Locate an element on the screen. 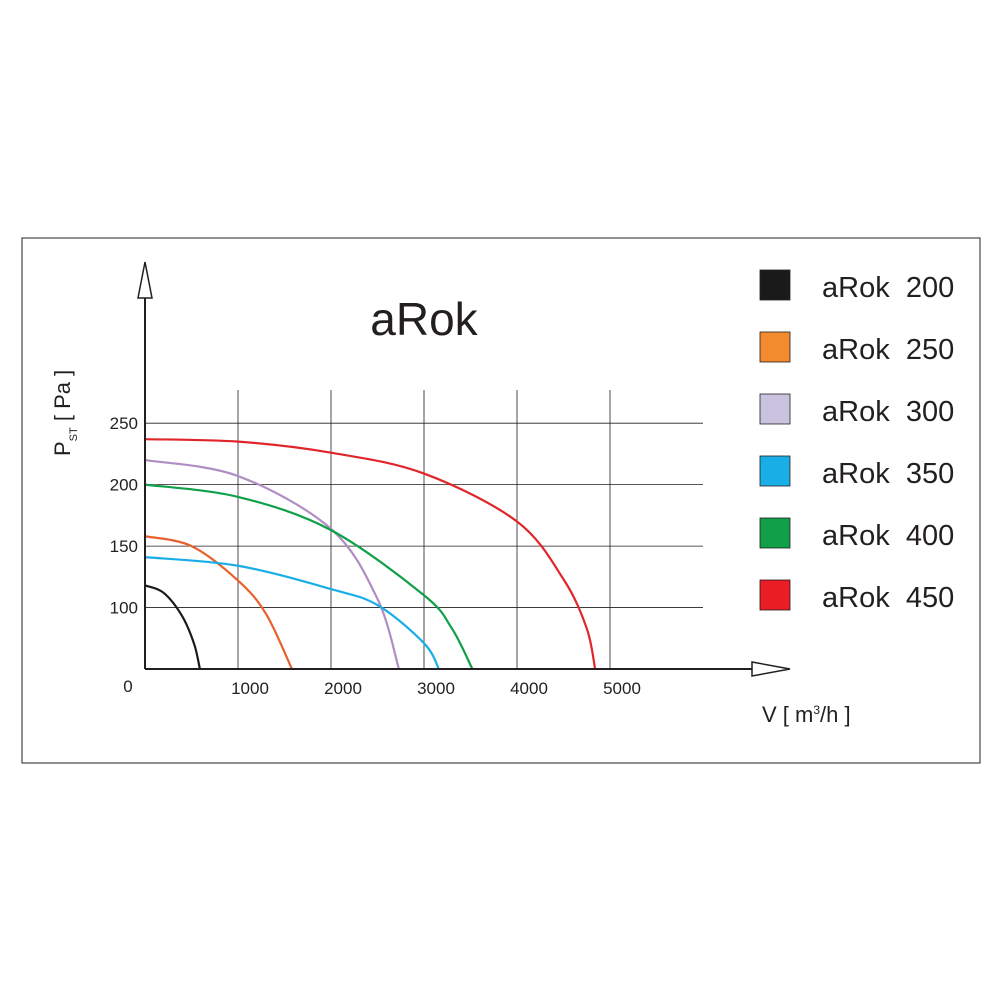 This screenshot has height=1005, width=1000. chart-title: aRok is located at coordinates (424, 319).